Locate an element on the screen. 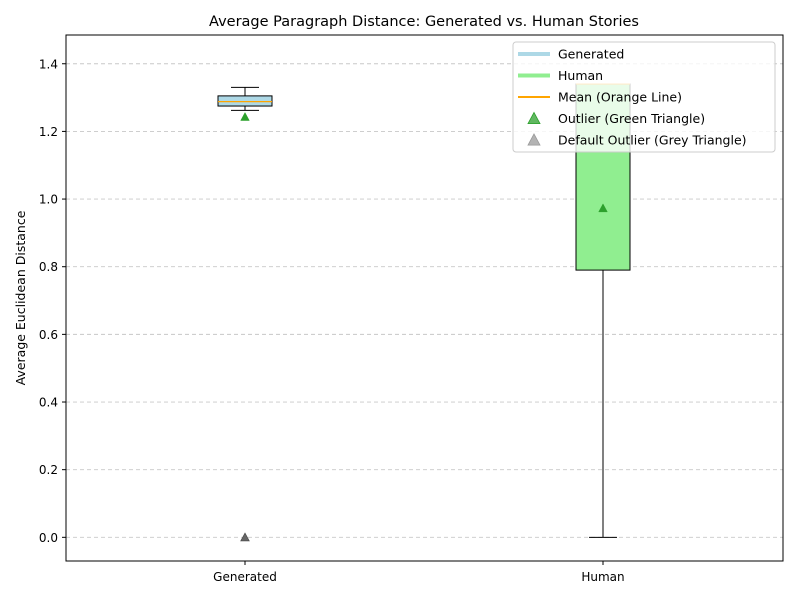 This screenshot has width=800, height=600. outlier-marker is located at coordinates (245, 537).